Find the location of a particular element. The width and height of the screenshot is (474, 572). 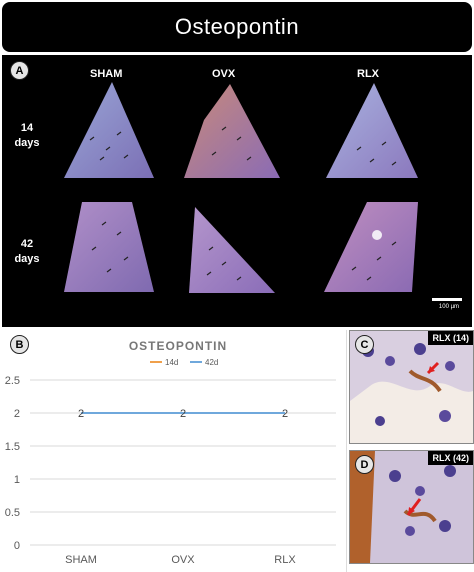

y-tick-label: 2 is located at coordinates (17, 414).